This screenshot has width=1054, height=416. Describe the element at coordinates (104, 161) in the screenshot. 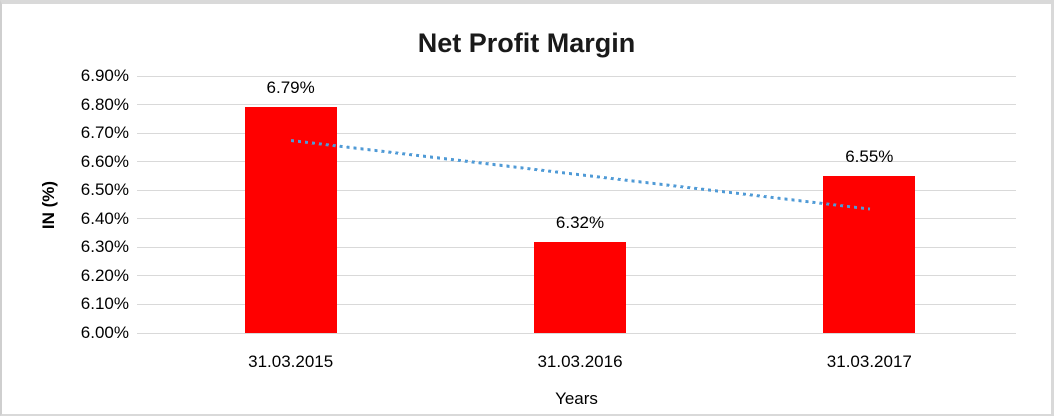

I see `y-axis-tick-label: 6.60%` at that location.